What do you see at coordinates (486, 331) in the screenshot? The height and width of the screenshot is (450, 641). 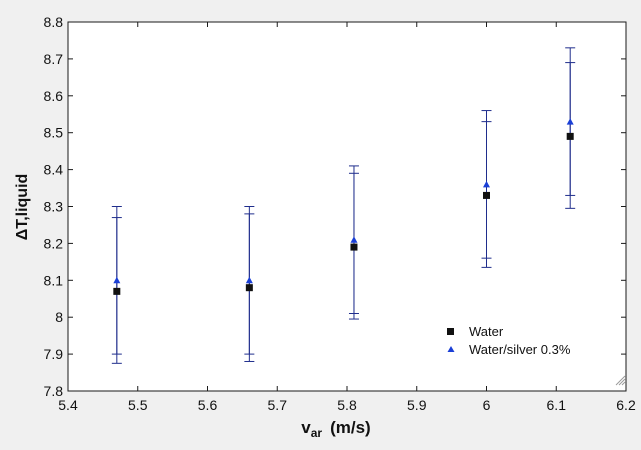 I see `legend-label-water: Water` at bounding box center [486, 331].